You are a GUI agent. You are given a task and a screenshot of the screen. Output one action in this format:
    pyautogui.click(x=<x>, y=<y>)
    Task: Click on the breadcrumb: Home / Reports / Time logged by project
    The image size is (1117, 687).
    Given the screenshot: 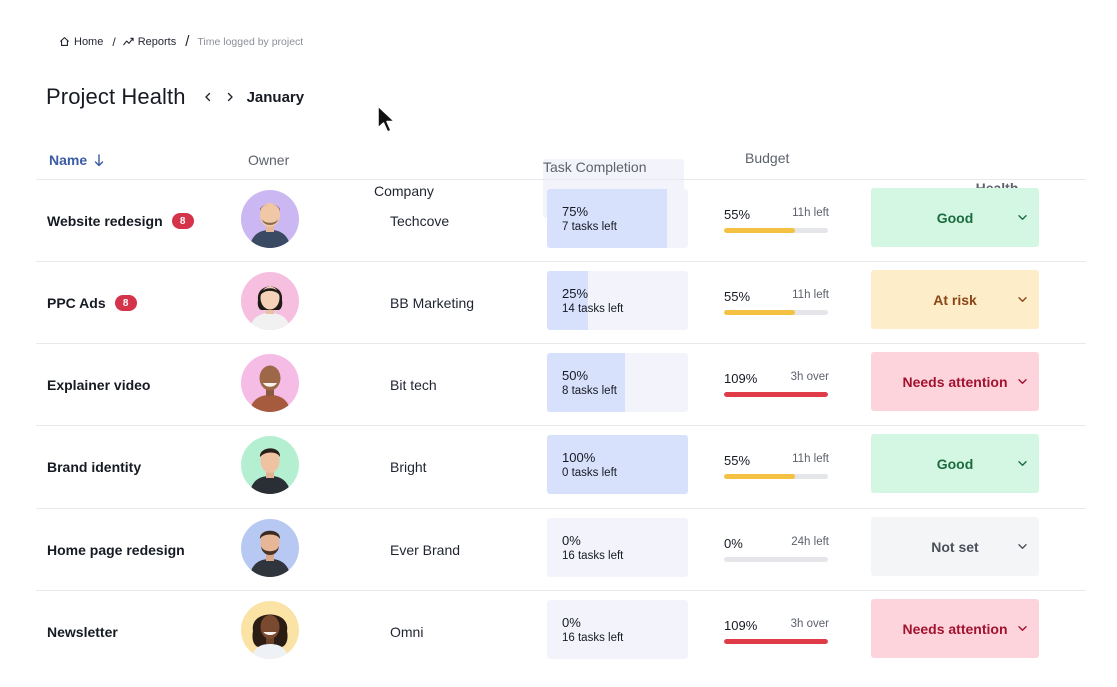 What is the action you would take?
    pyautogui.click(x=181, y=41)
    